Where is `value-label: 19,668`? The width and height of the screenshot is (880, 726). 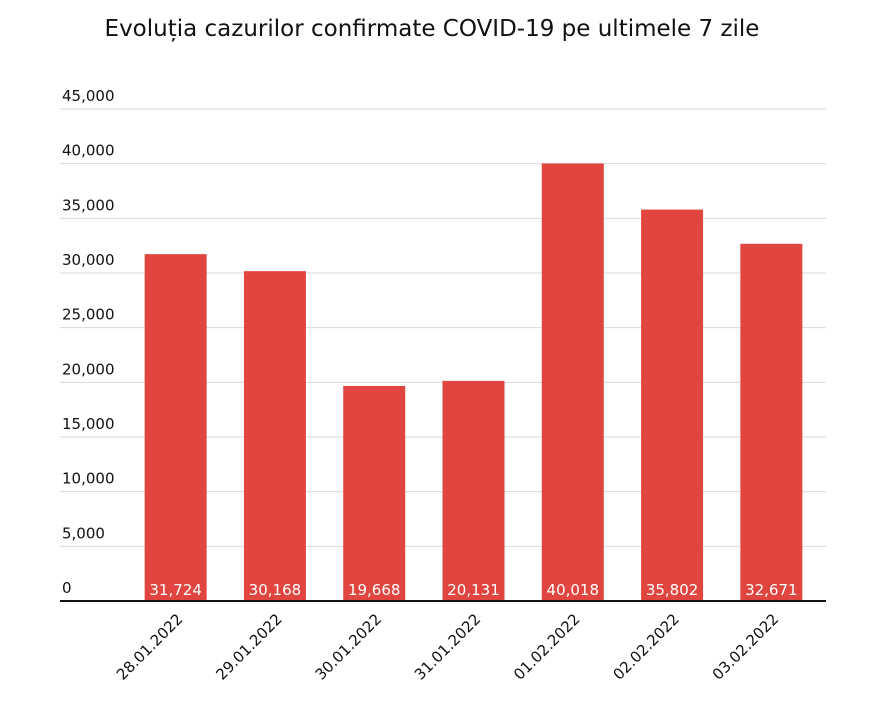 value-label: 19,668 is located at coordinates (374, 590).